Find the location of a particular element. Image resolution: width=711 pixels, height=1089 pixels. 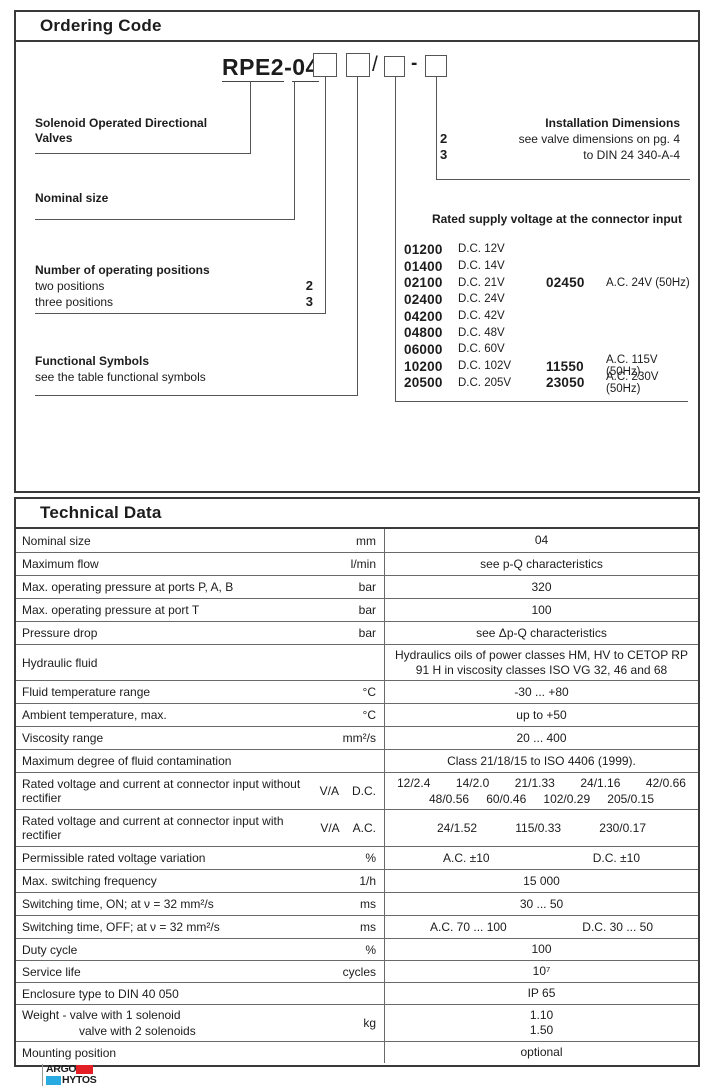

voltage-desc-ac: A.C. 24V (50Hz) is located at coordinates (648, 282).